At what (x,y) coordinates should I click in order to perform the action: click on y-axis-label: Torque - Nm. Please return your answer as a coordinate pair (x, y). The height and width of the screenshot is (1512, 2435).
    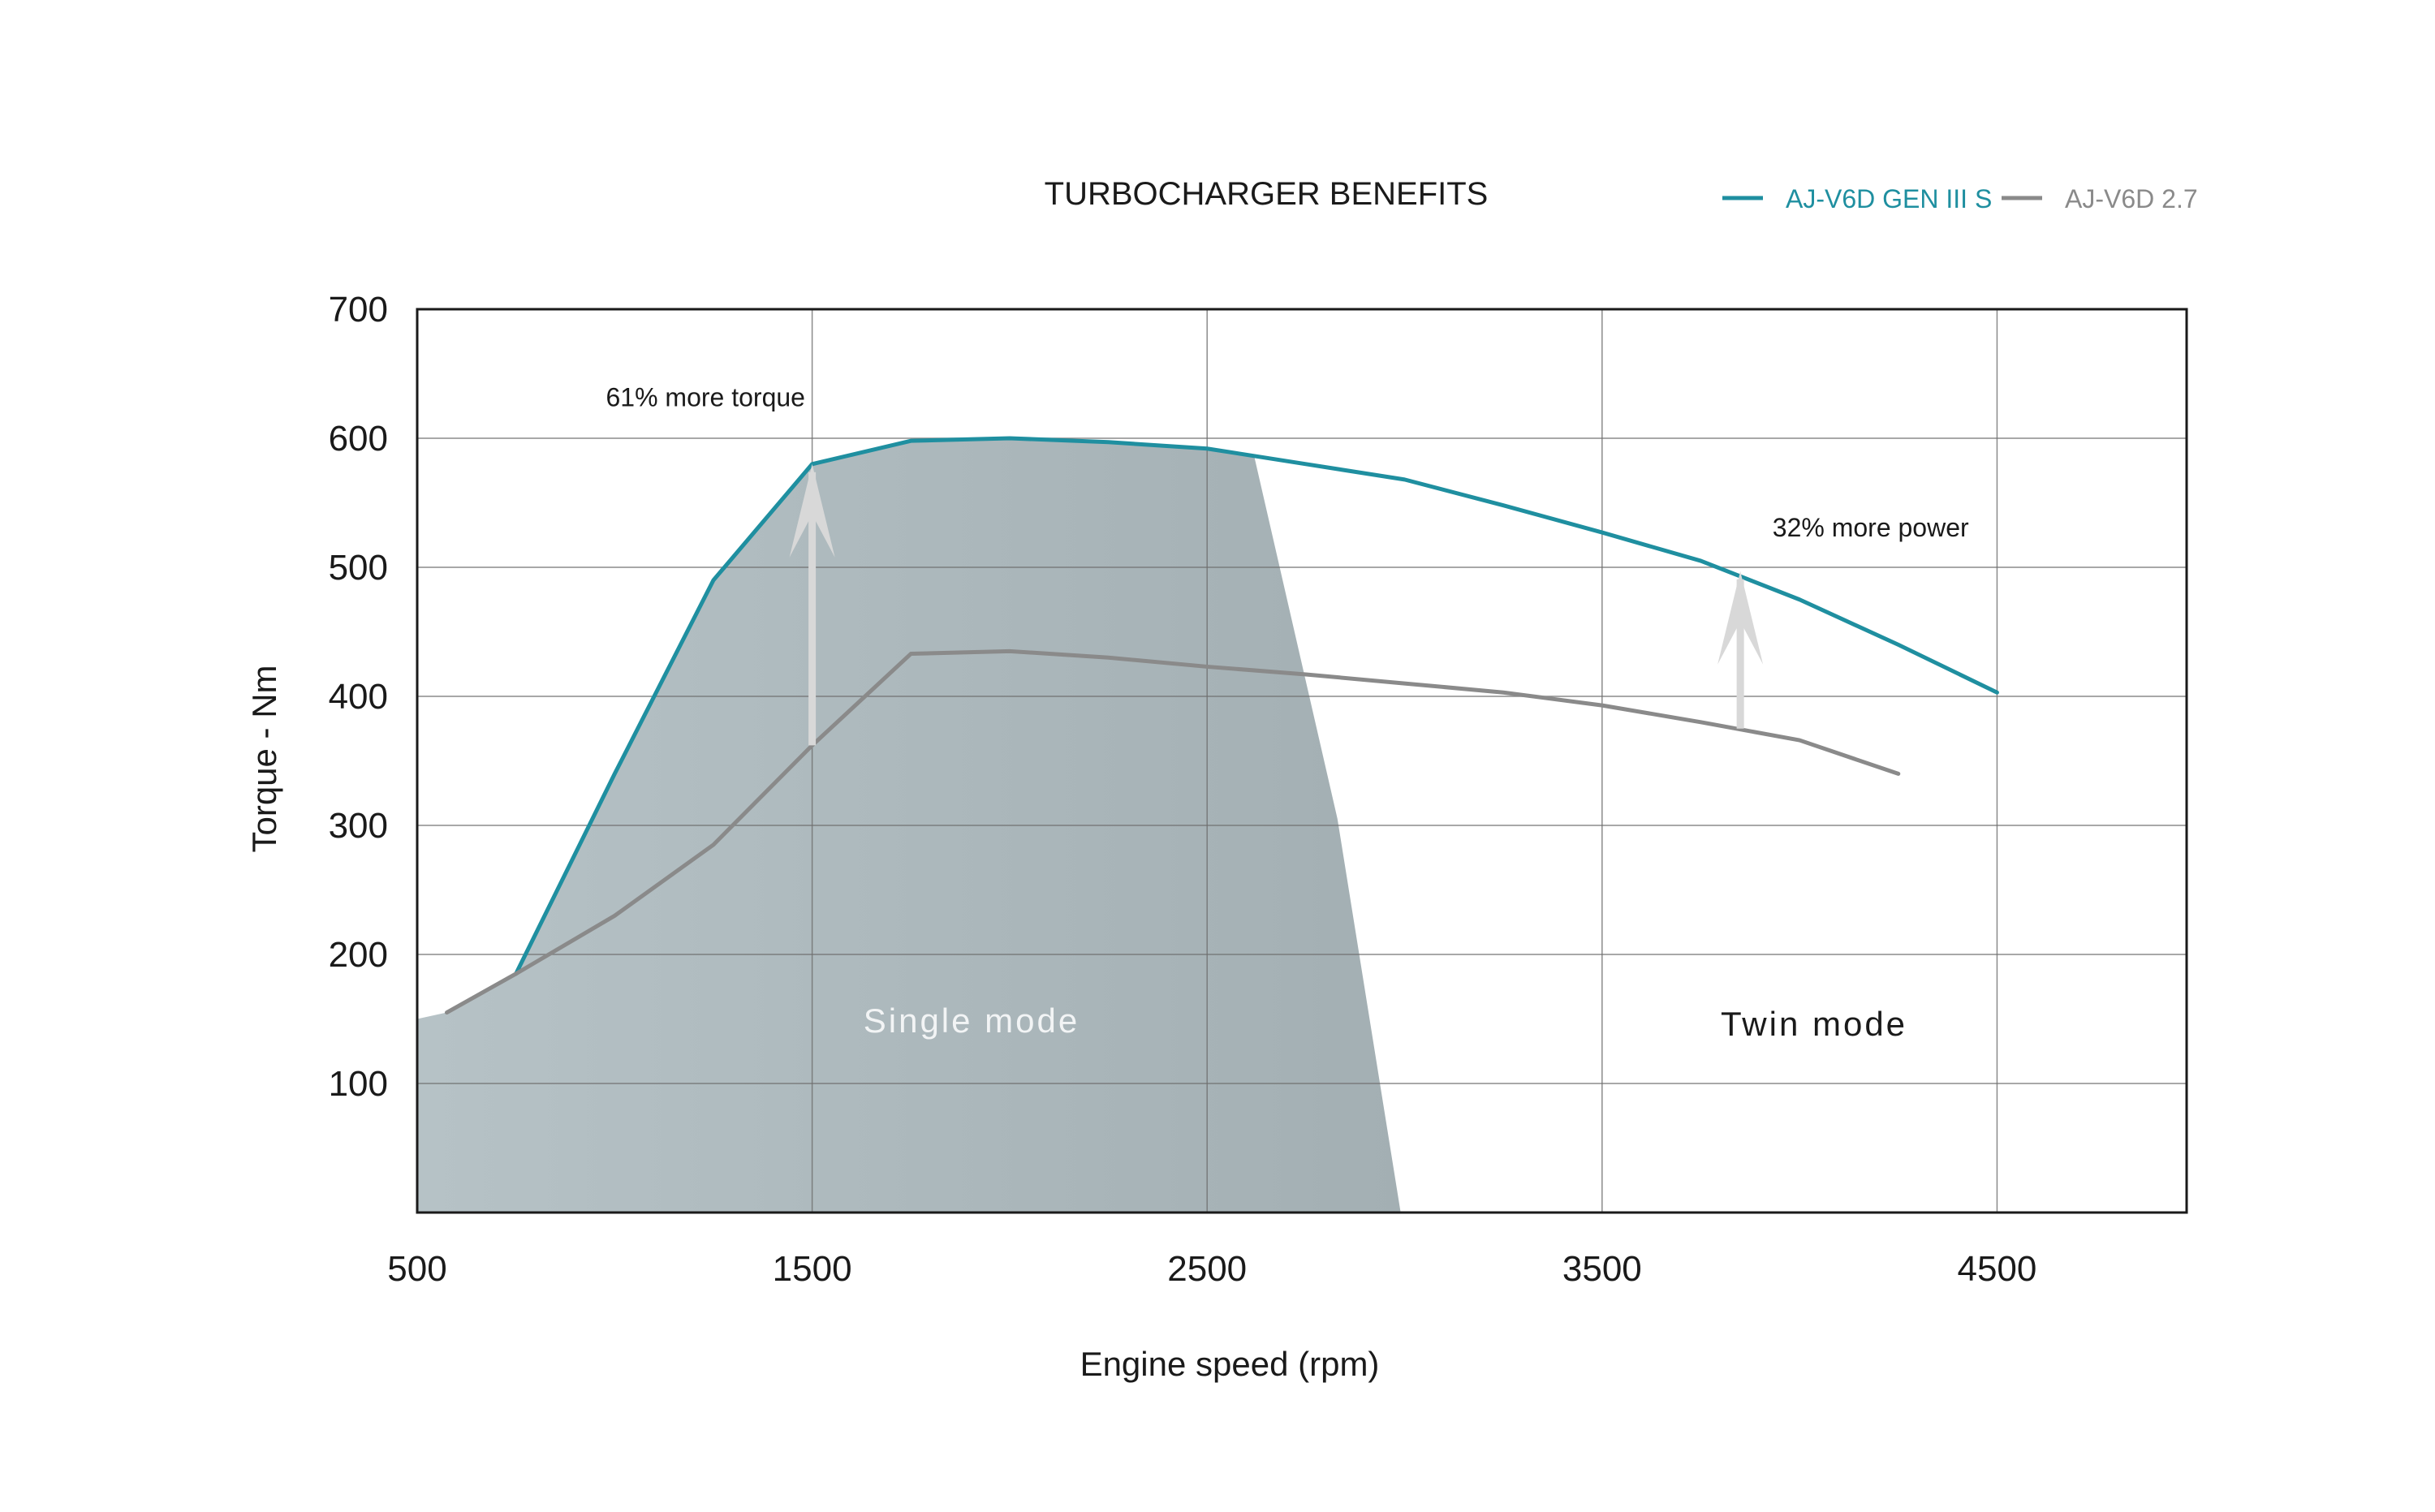
    Looking at the image, I should click on (264, 759).